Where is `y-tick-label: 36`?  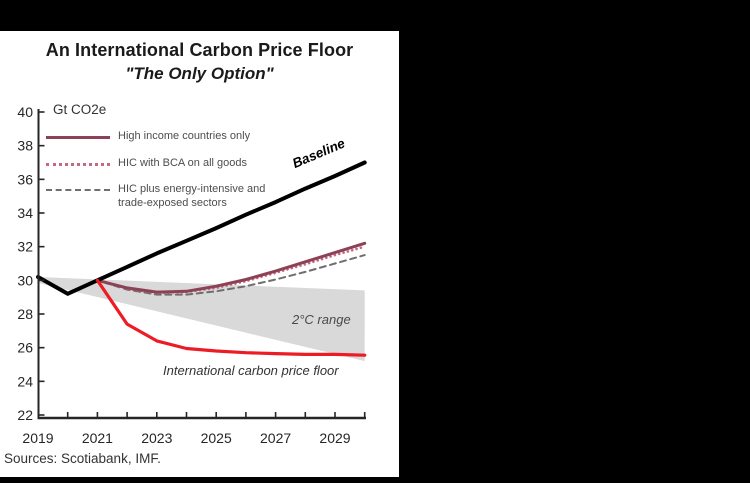 y-tick-label: 36 is located at coordinates (25, 179).